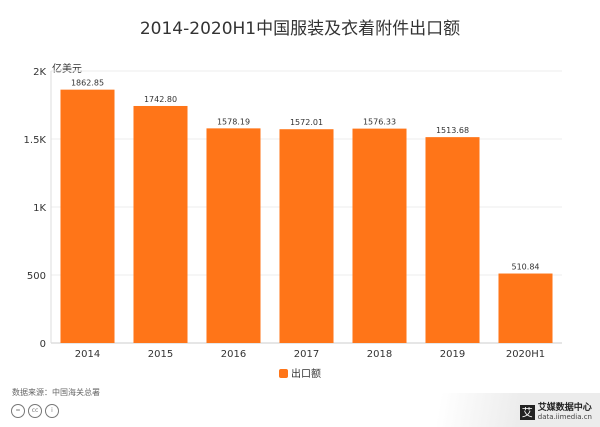  What do you see at coordinates (527, 412) in the screenshot?
I see `brand-logo-mark: 艾` at bounding box center [527, 412].